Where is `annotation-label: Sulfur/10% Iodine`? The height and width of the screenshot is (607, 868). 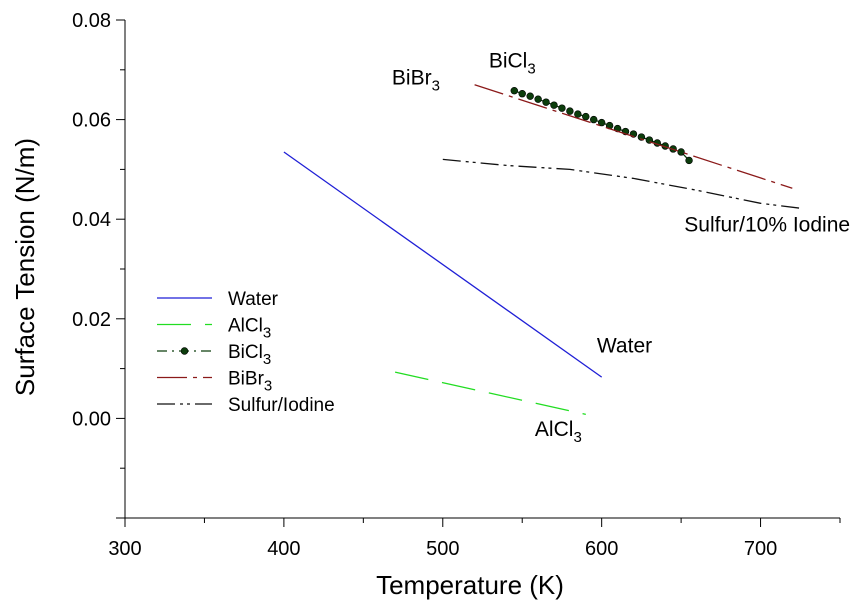 annotation-label: Sulfur/10% Iodine is located at coordinates (767, 225).